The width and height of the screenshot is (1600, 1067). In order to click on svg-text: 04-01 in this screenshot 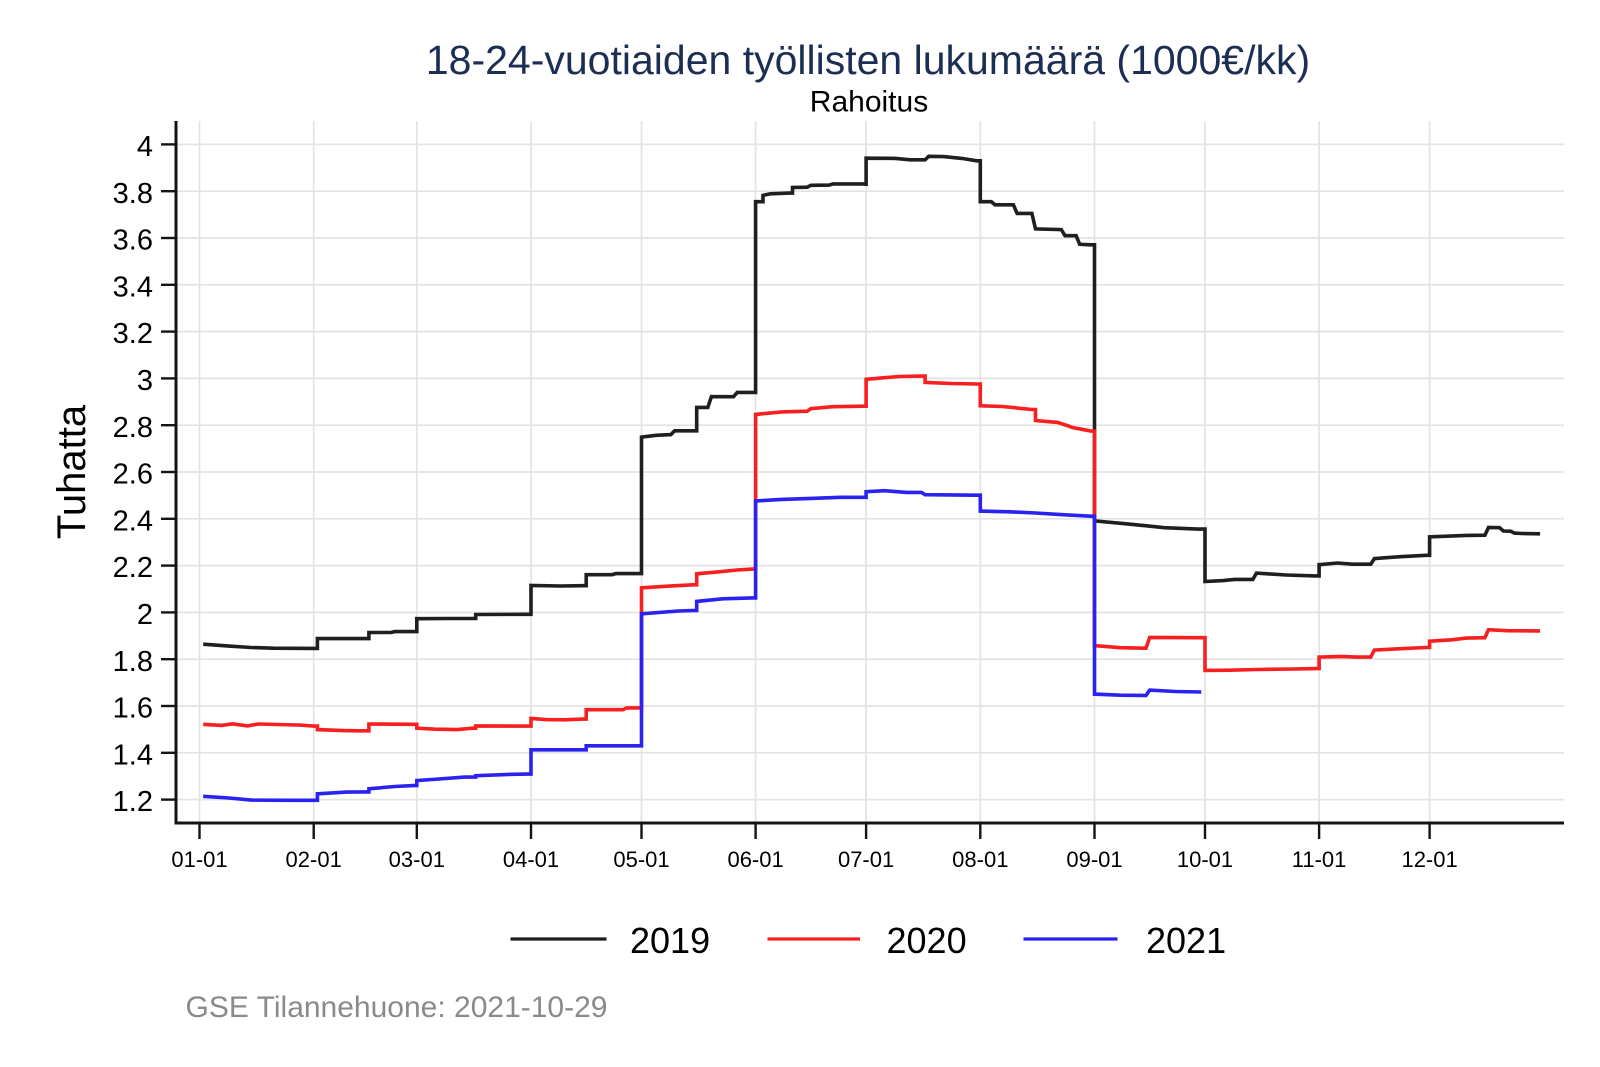, I will do `click(531, 859)`.